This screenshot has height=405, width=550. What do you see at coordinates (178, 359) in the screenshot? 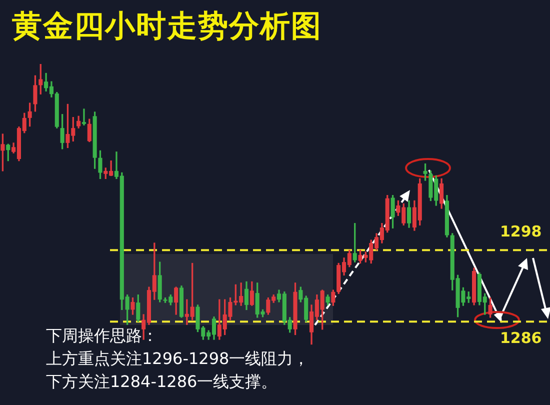
I see `annotation: 上方重点关注1296-1298一线阻力，` at bounding box center [178, 359].